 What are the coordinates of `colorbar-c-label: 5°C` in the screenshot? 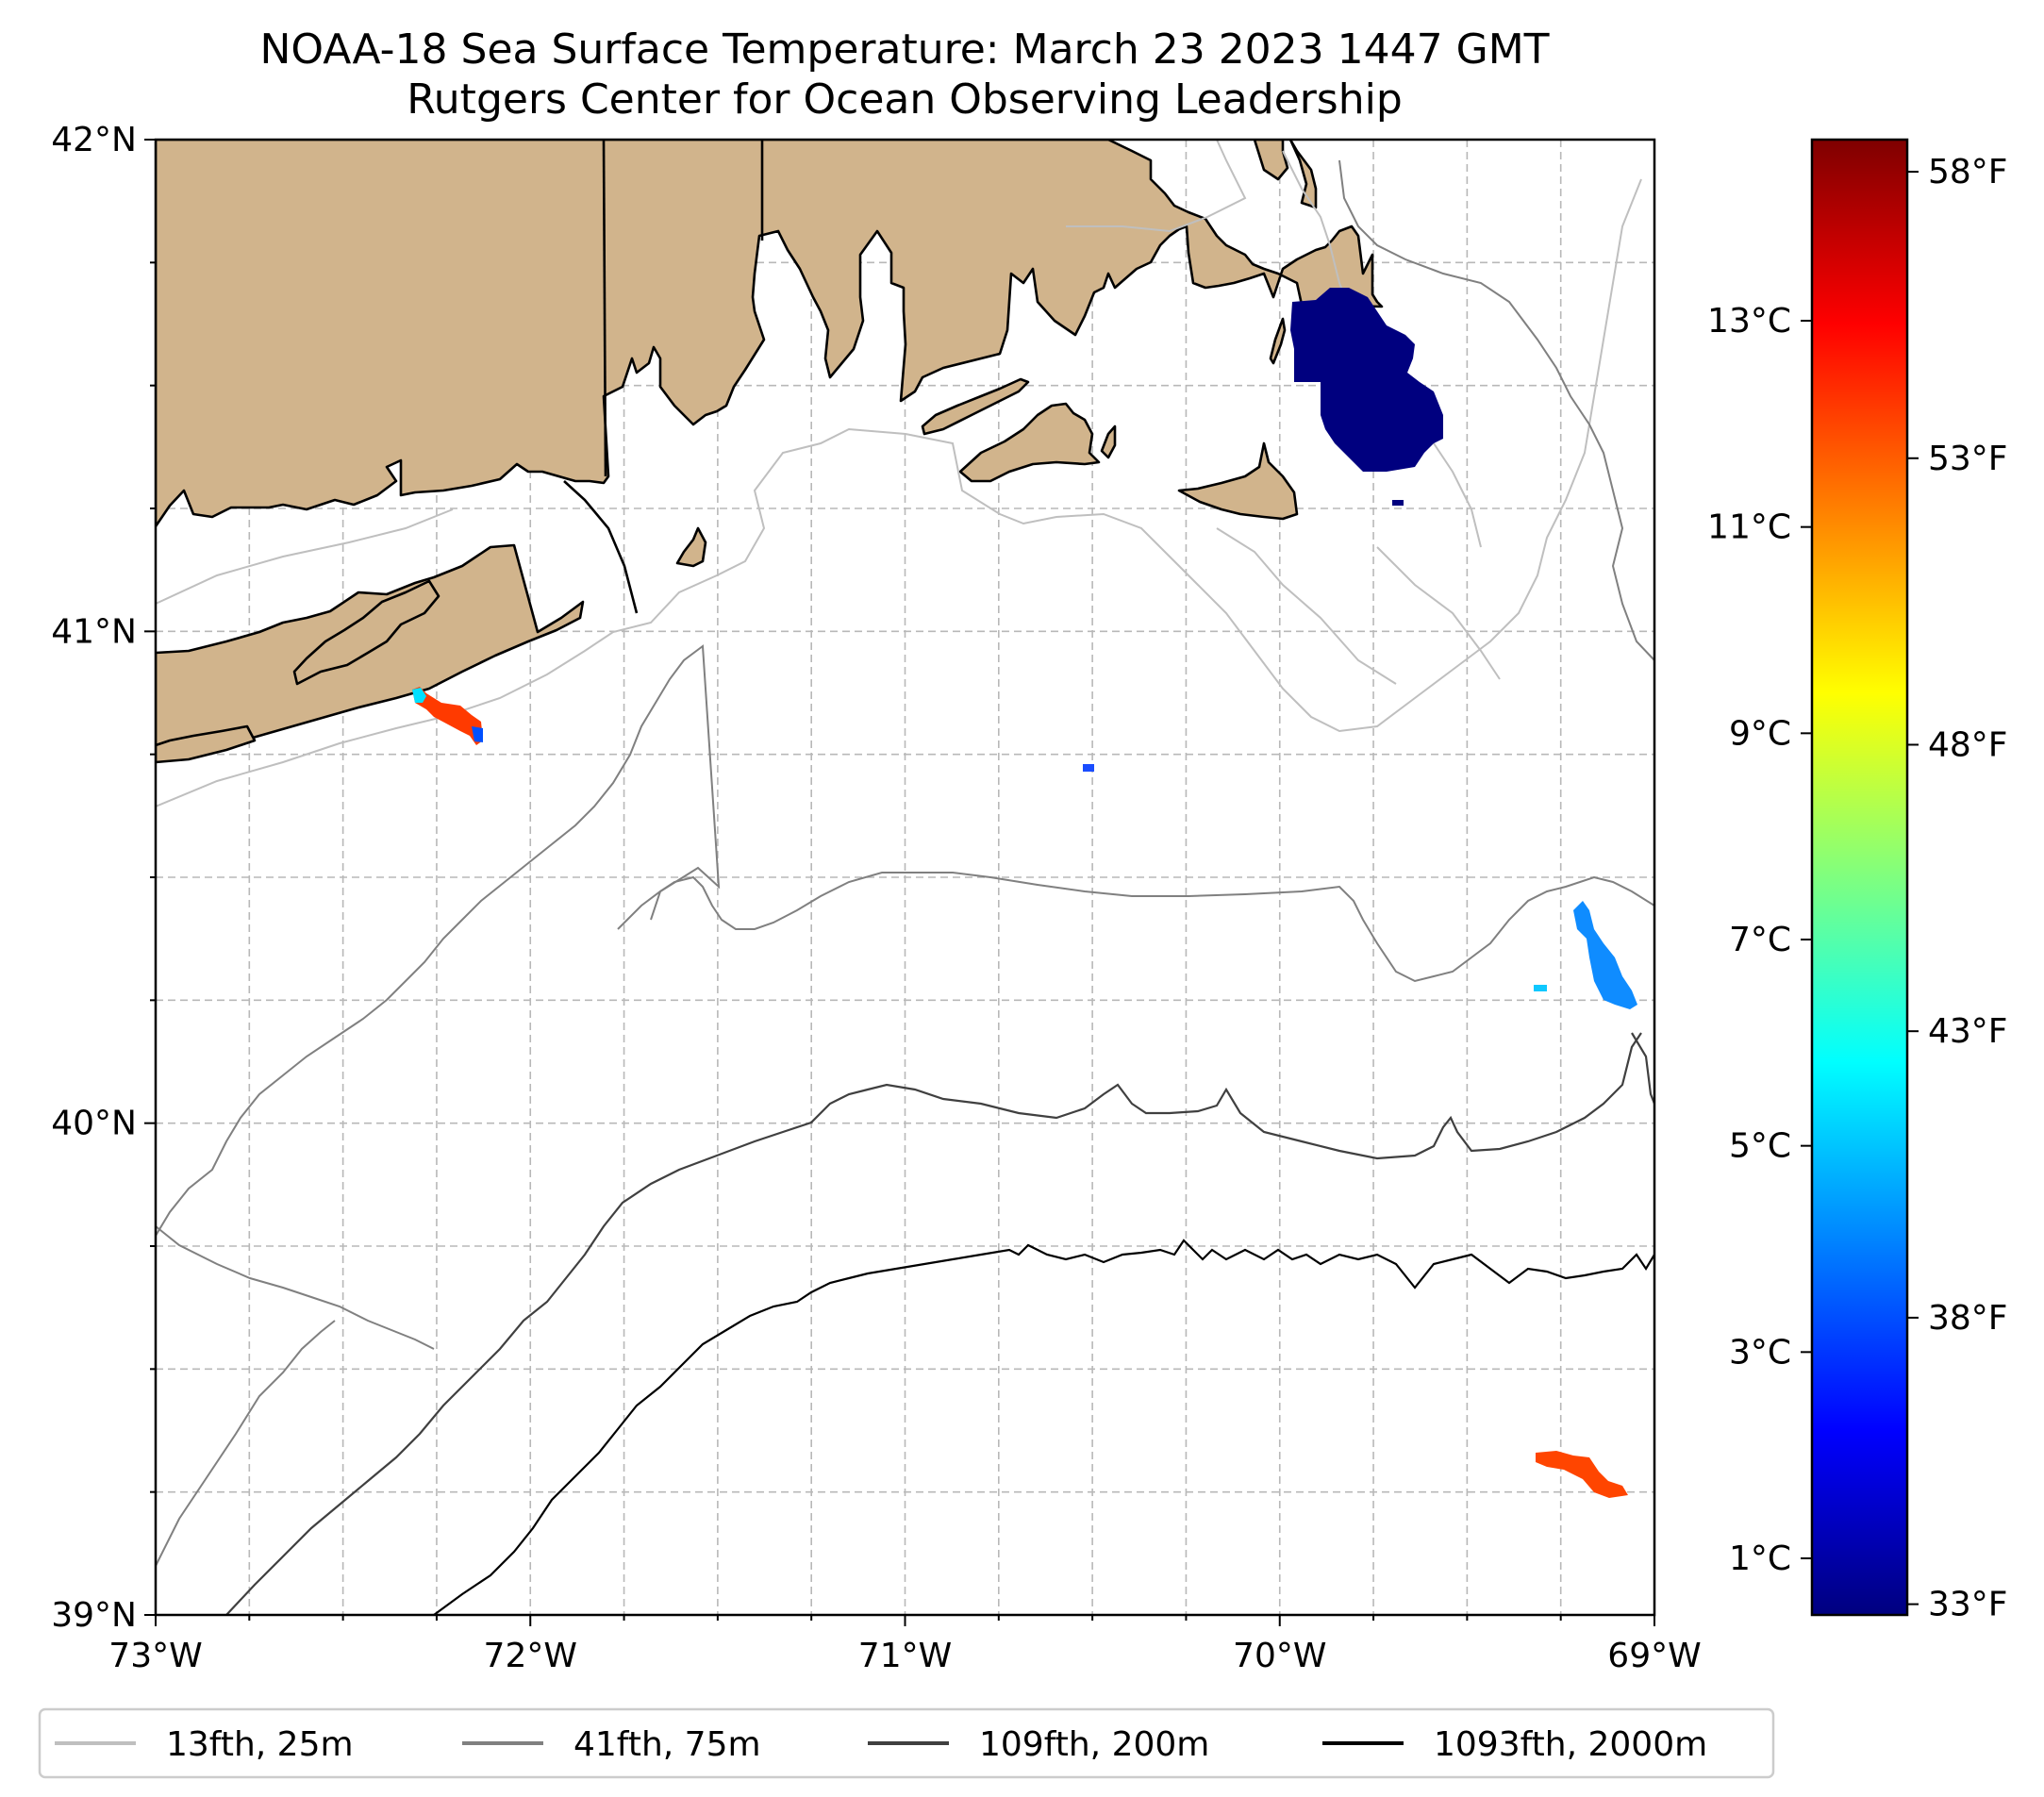 It's located at (1760, 1146).